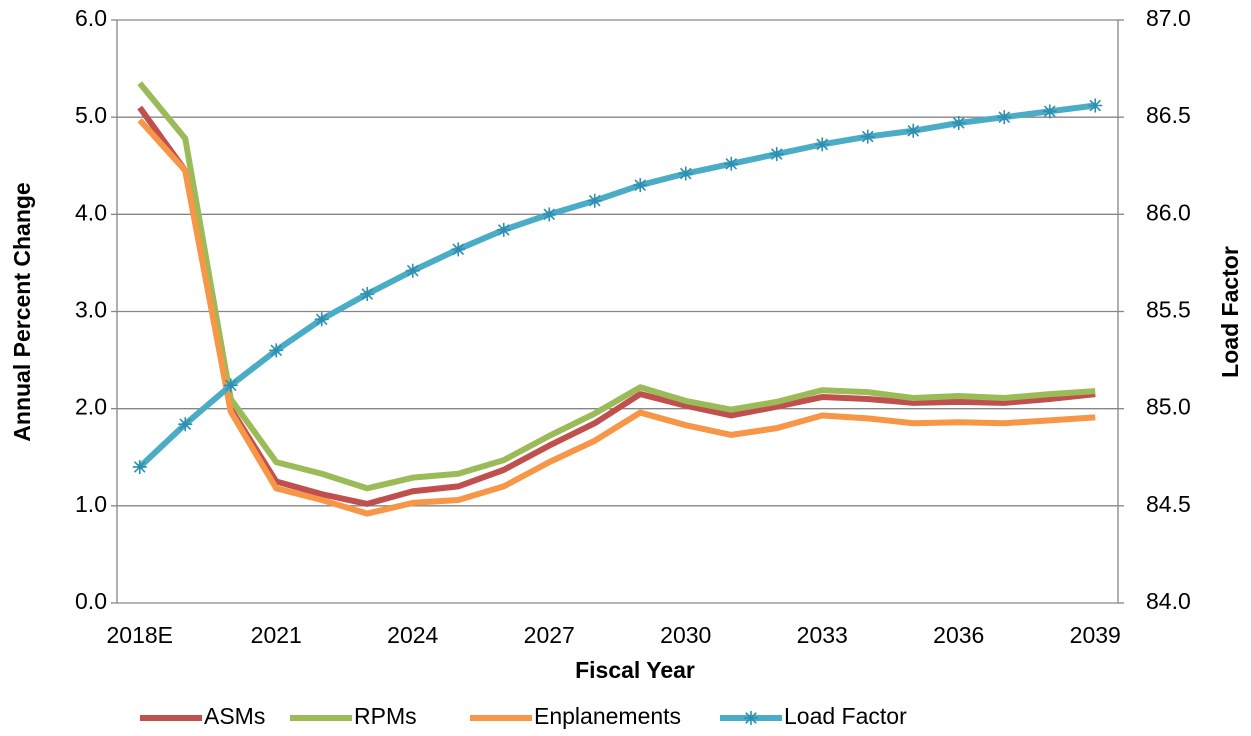  I want to click on y2-axis-title: Load Factor, so click(1230, 312).